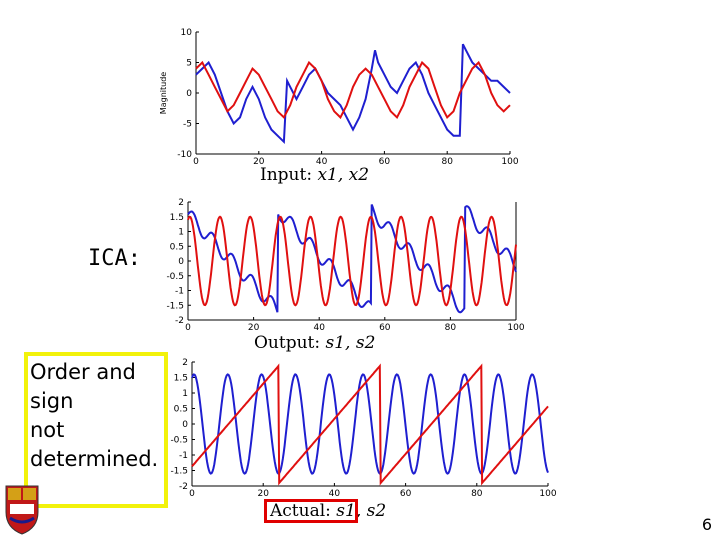 Image resolution: width=720 pixels, height=540 pixels. What do you see at coordinates (287, 343) in the screenshot?
I see `caption-word: Output:` at bounding box center [287, 343].